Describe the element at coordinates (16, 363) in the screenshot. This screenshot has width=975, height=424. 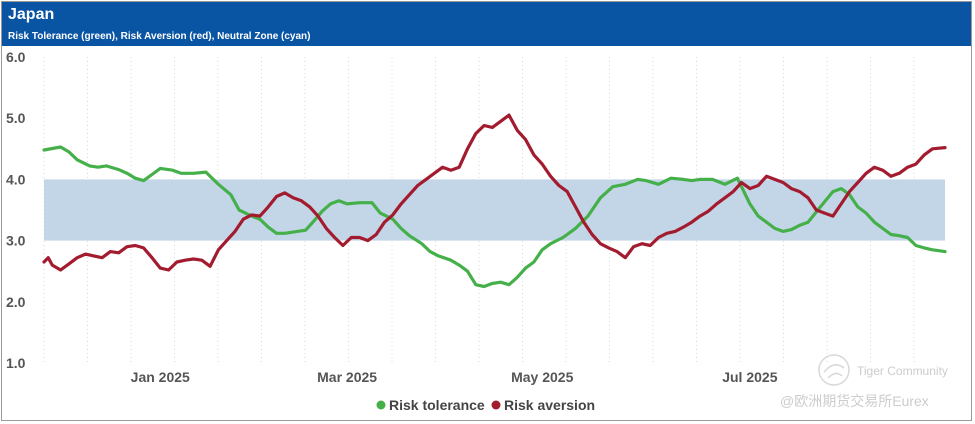
I see `y-tick-label: 1.0` at that location.